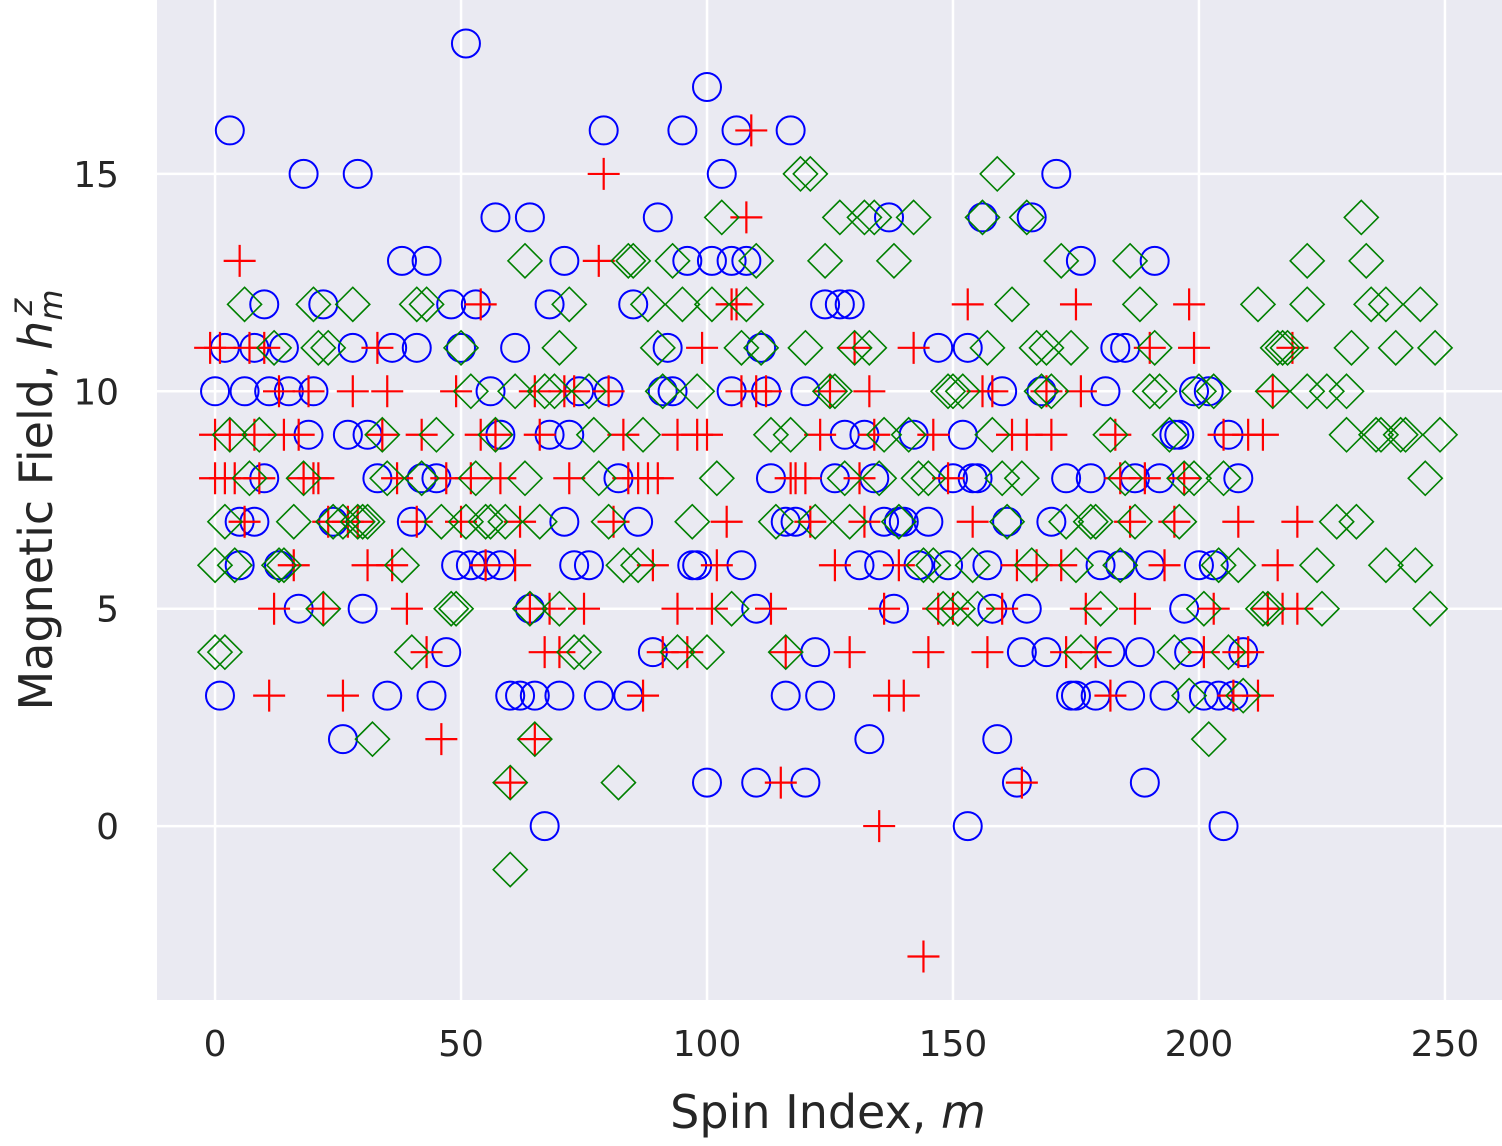  Describe the element at coordinates (96, 175) in the screenshot. I see `y-tick-label: 15` at that location.